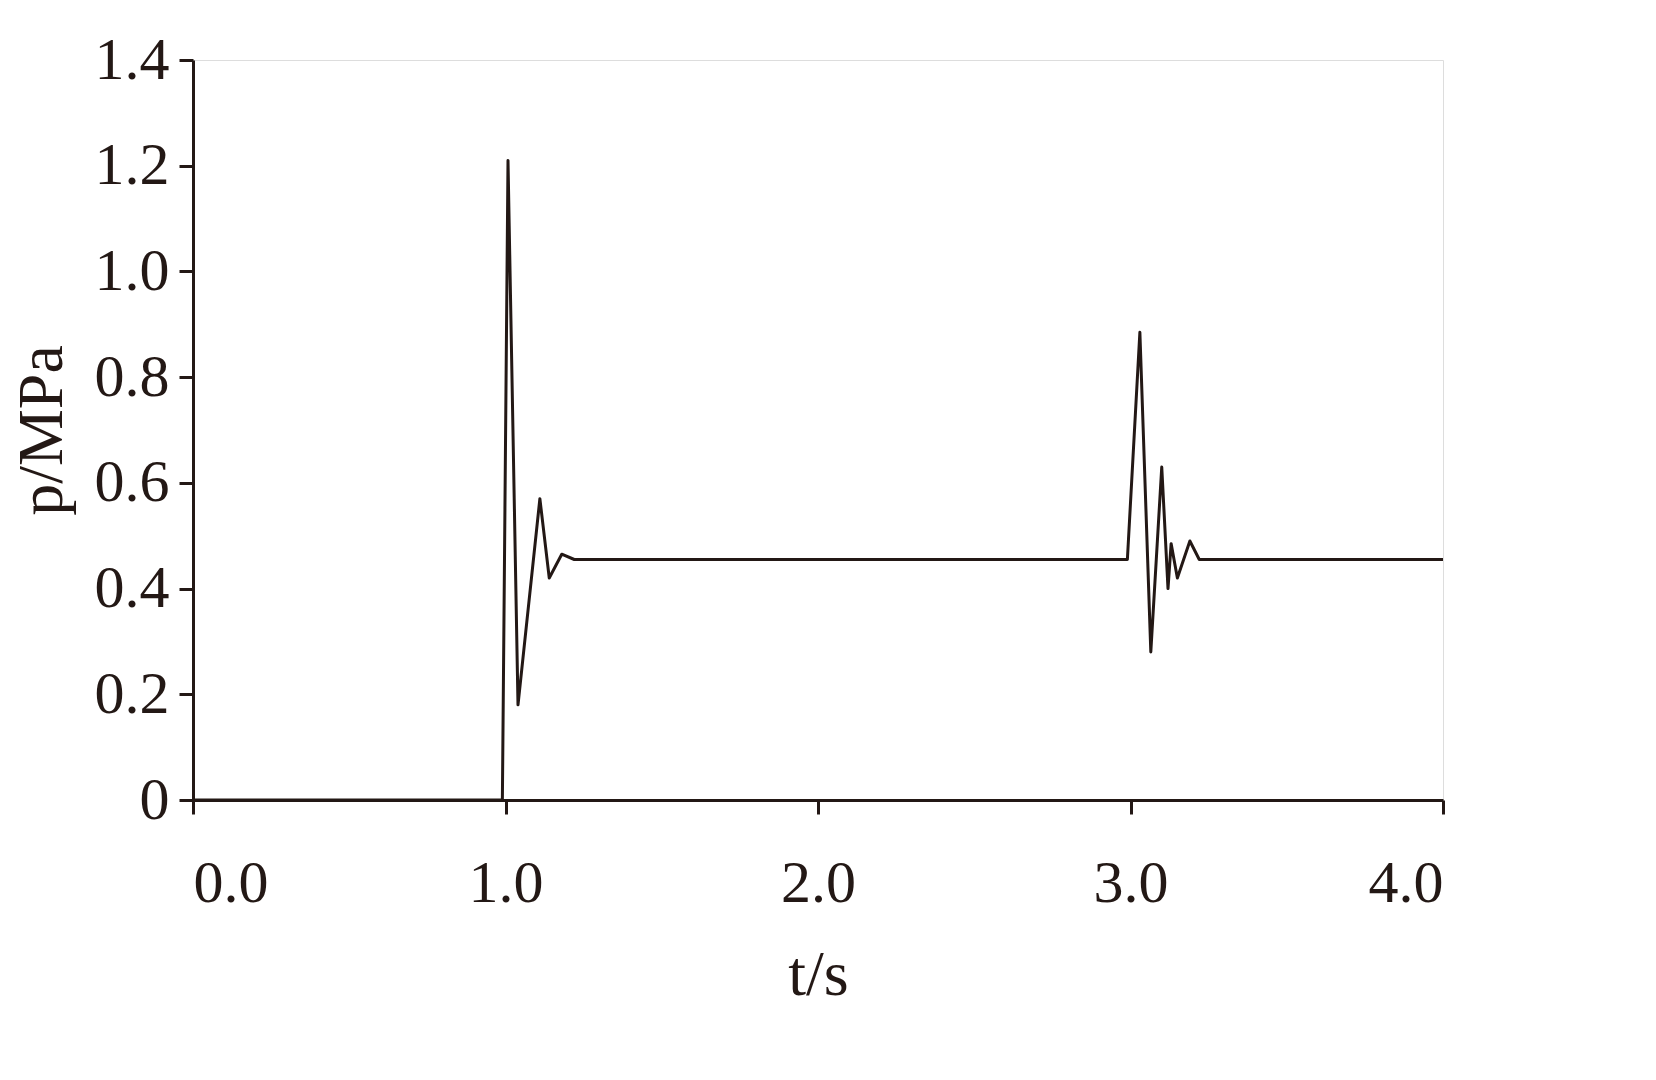 The height and width of the screenshot is (1080, 1656). What do you see at coordinates (231, 881) in the screenshot?
I see `x-tick-label: 0.0` at bounding box center [231, 881].